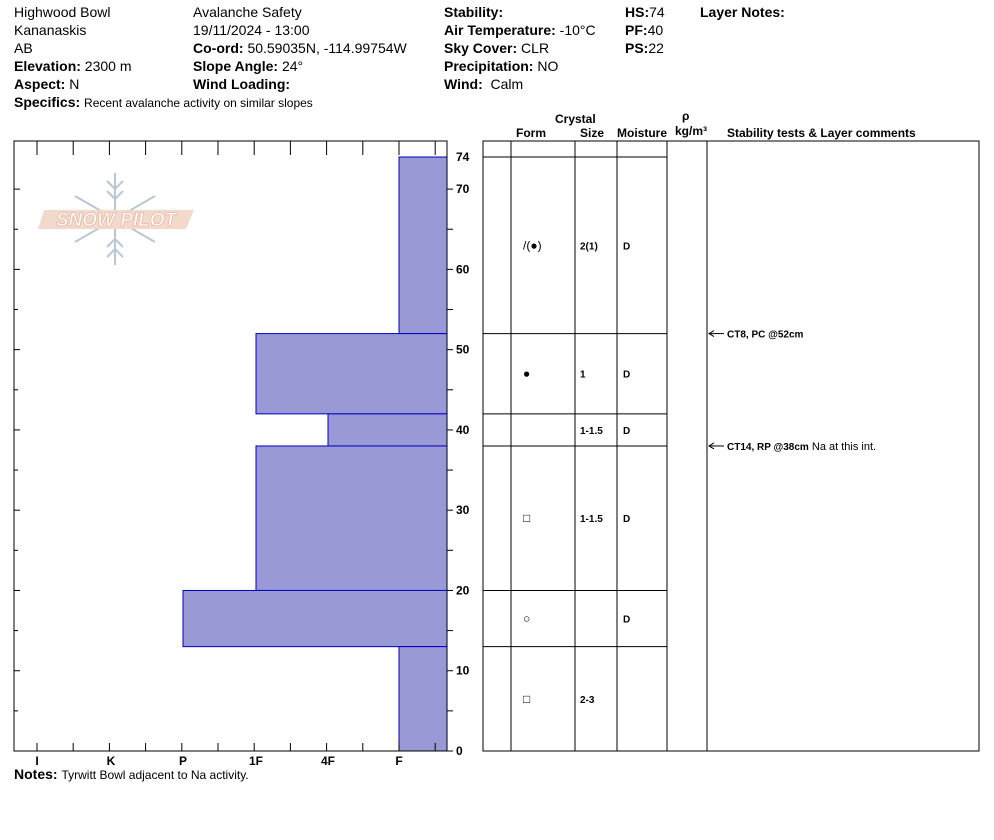  Describe the element at coordinates (74, 84) in the screenshot. I see `aspect-value: N` at that location.